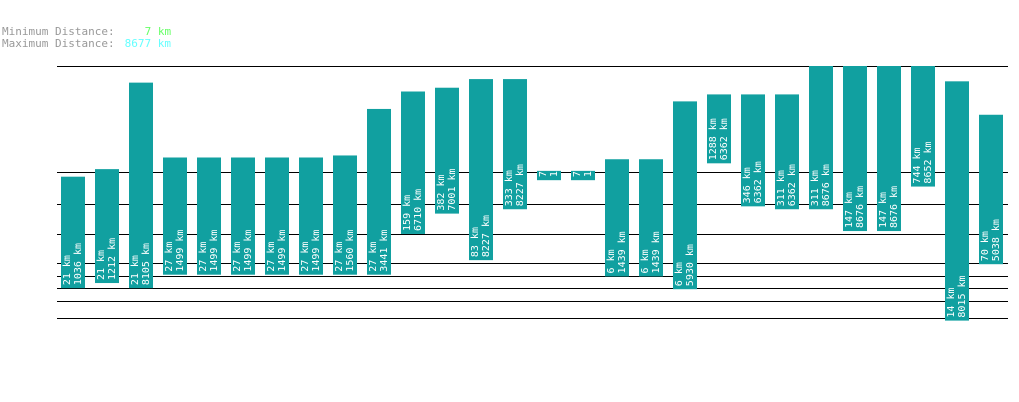 This screenshot has width=1019, height=402. I want to click on range-bar-18: 6 km 5930 km, so click(685, 195).